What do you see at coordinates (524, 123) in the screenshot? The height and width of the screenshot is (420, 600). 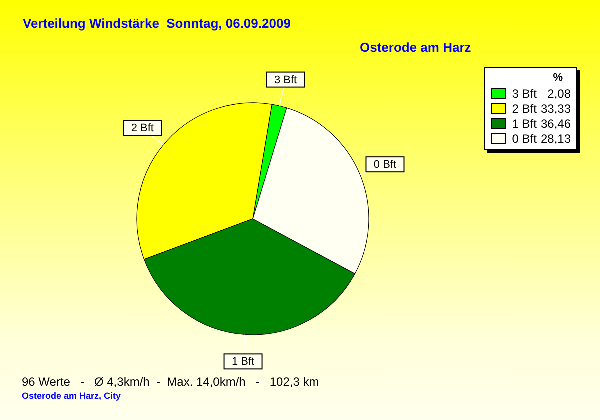 I see `legend-label: 1 Bft` at bounding box center [524, 123].